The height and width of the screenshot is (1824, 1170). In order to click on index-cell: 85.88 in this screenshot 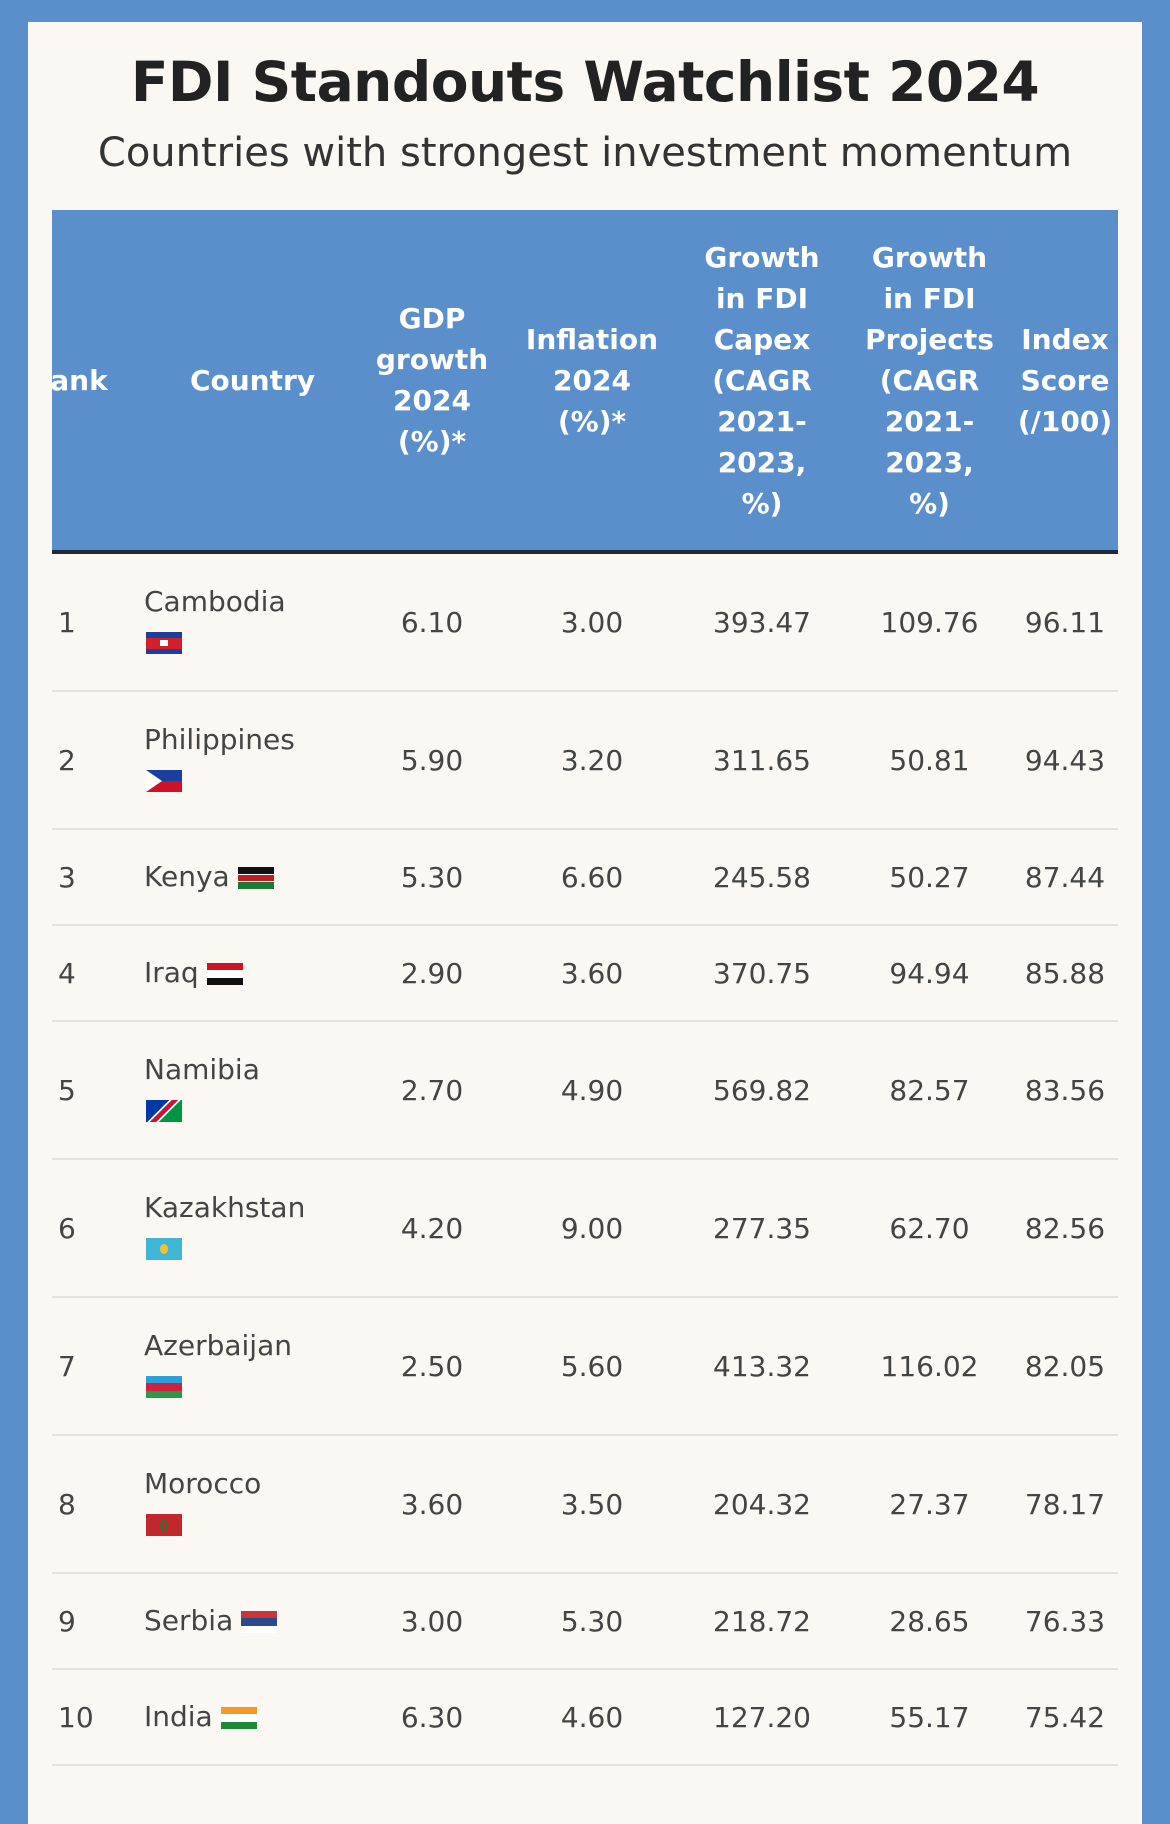, I will do `click(1065, 973)`.